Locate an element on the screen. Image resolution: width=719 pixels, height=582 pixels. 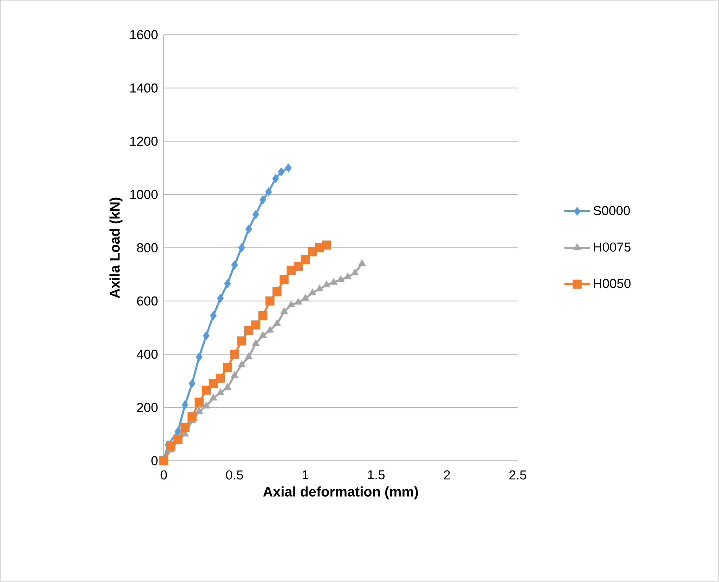
y-tick-label: 1200 is located at coordinates (144, 141).